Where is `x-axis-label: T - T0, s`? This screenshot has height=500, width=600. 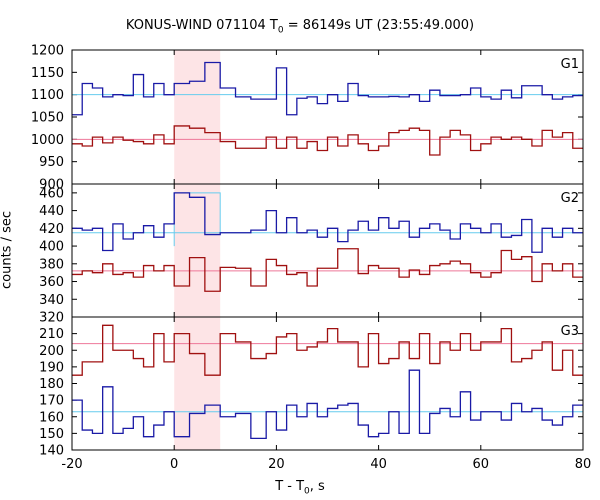 x-axis-label: T - T0, s is located at coordinates (300, 488).